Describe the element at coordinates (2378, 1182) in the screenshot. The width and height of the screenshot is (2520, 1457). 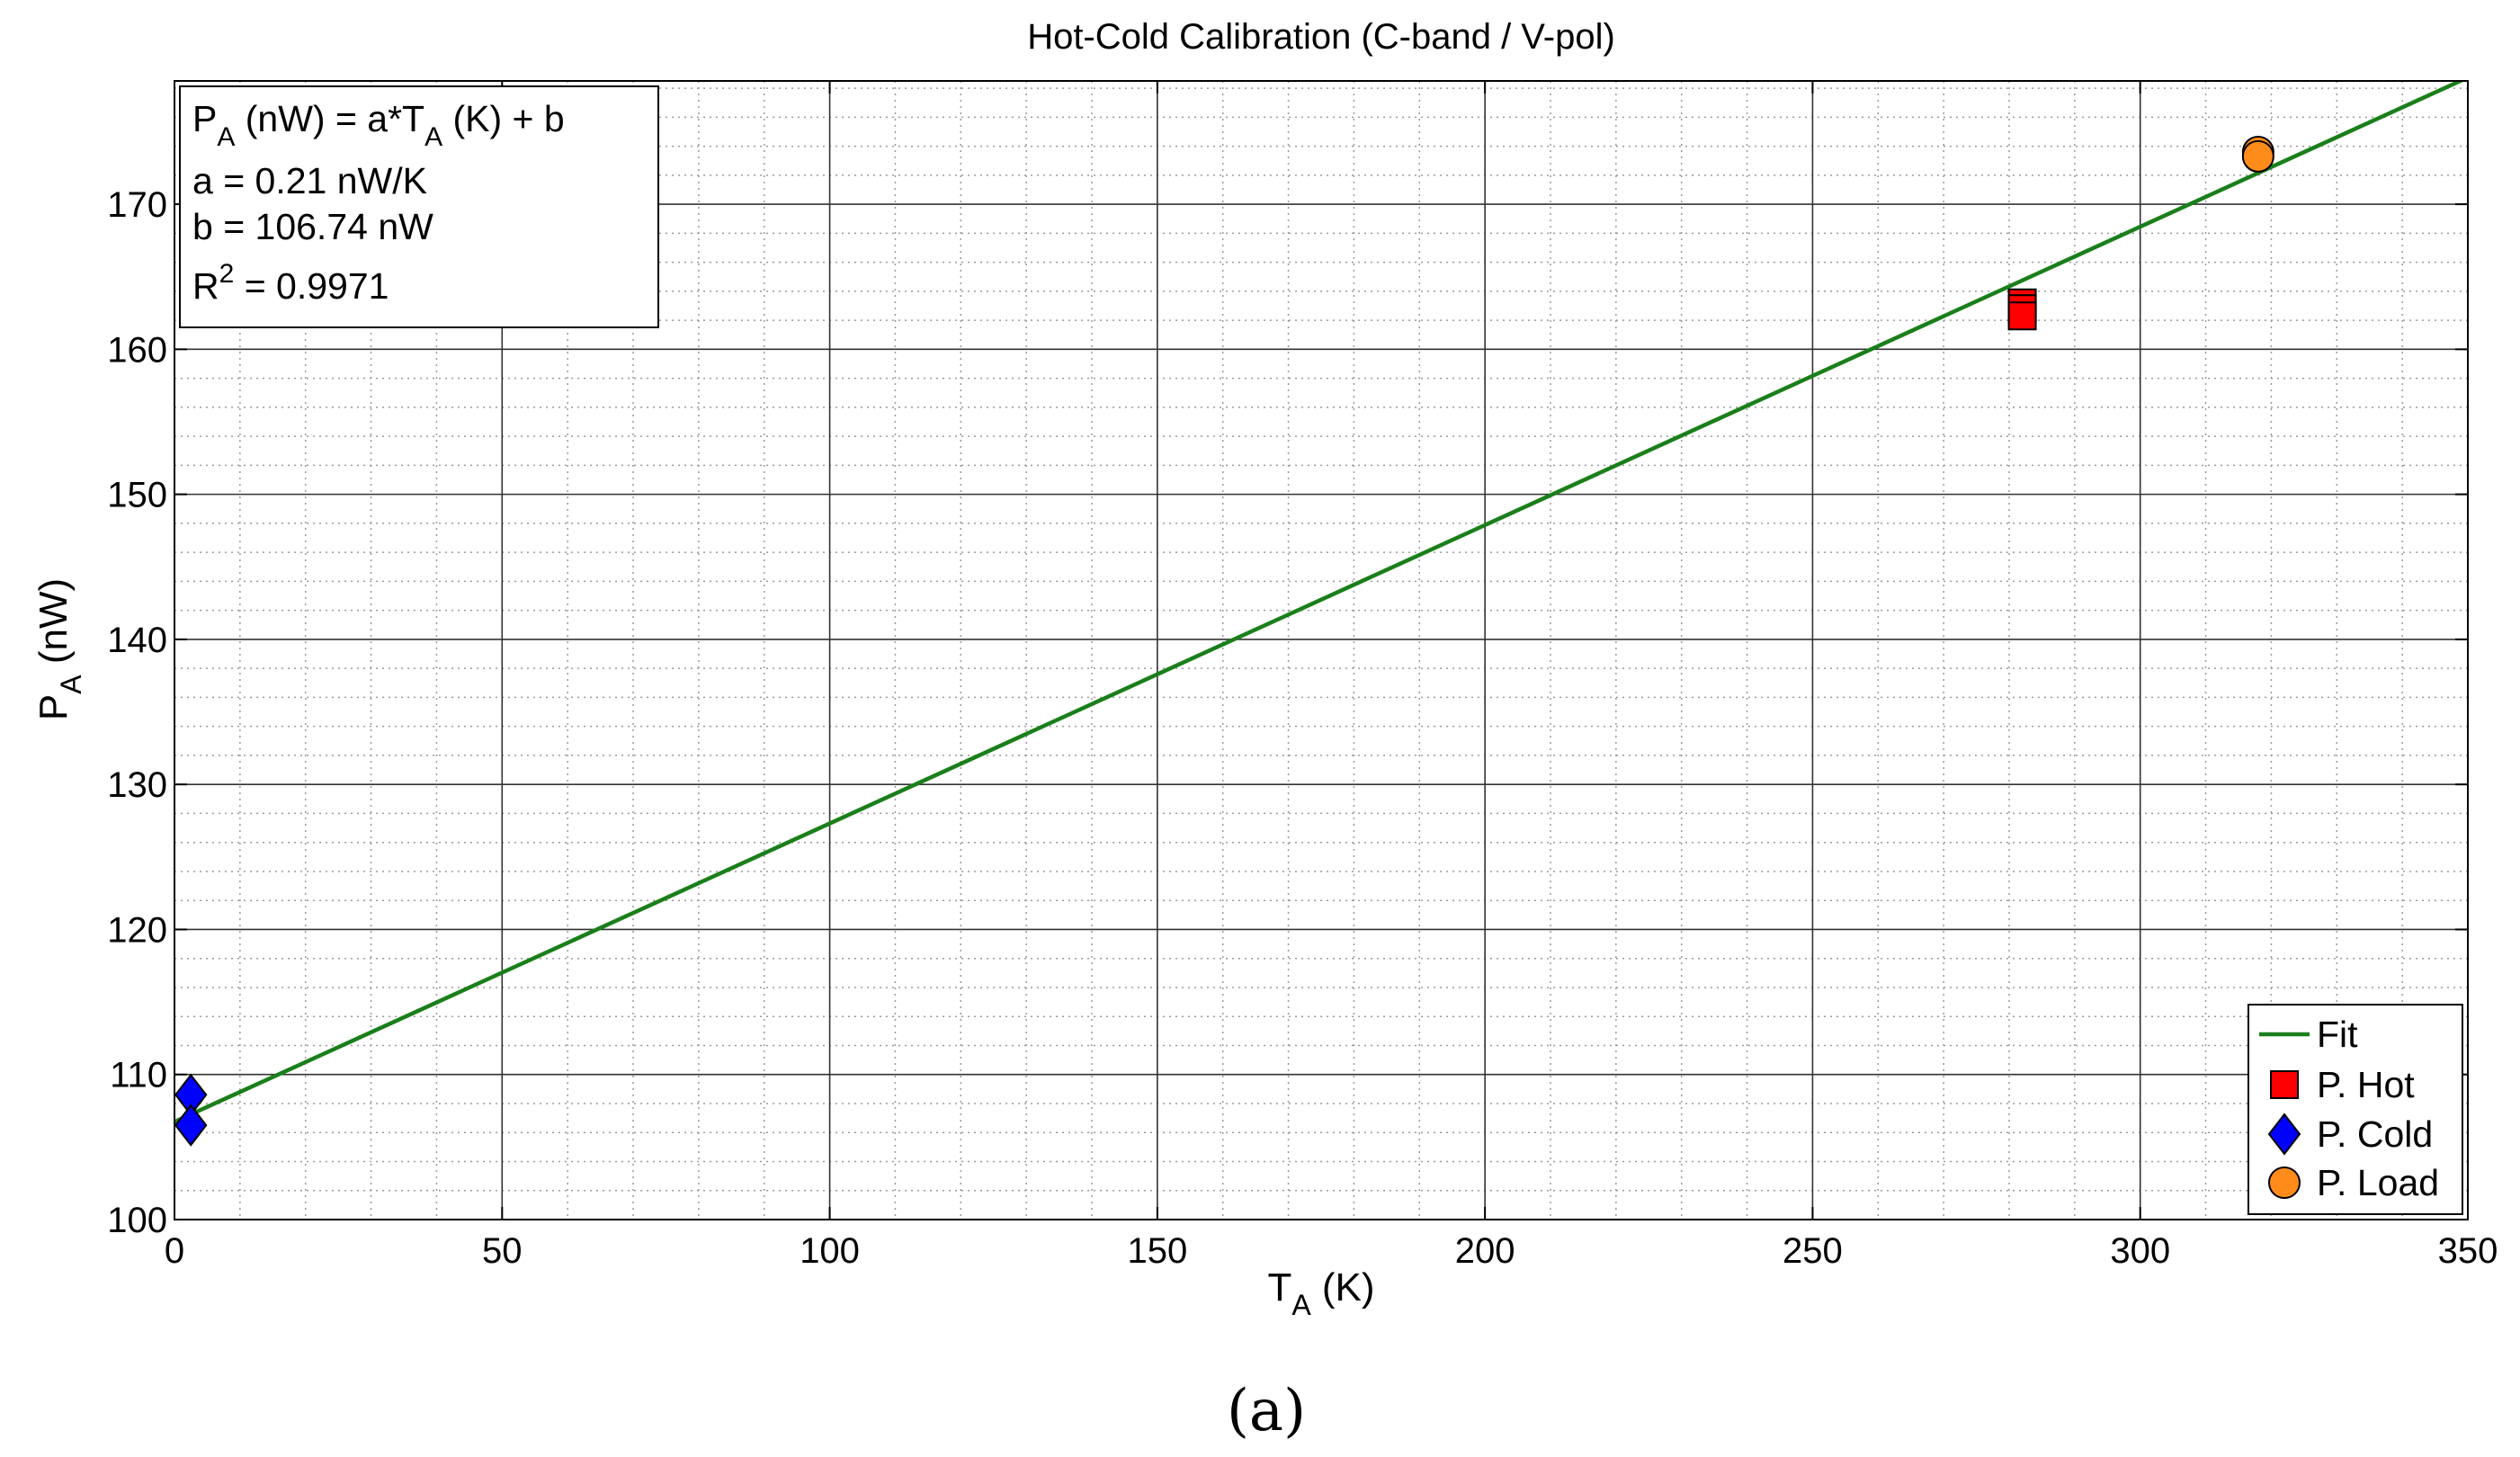
I see `legend-label-load: P. Load` at that location.